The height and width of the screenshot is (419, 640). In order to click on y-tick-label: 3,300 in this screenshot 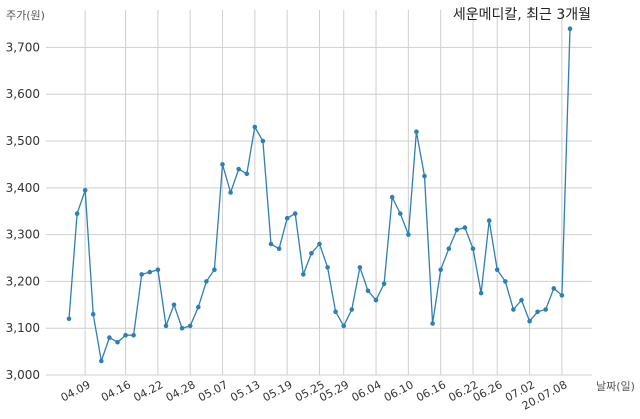, I will do `click(23, 235)`.